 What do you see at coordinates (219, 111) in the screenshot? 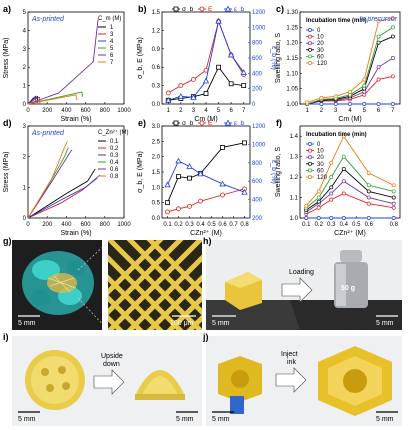
I see `x-tick-label: 5` at bounding box center [219, 111].